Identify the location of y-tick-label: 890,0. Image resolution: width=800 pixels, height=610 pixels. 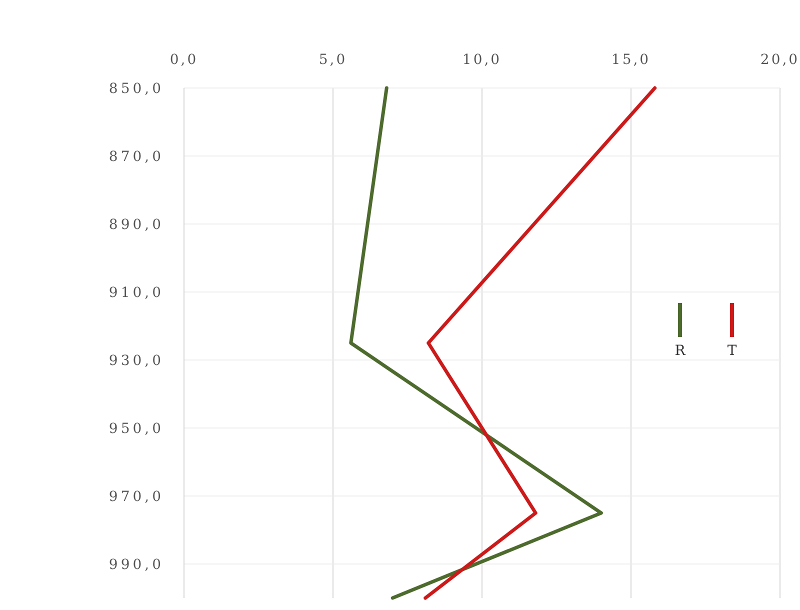
(136, 225).